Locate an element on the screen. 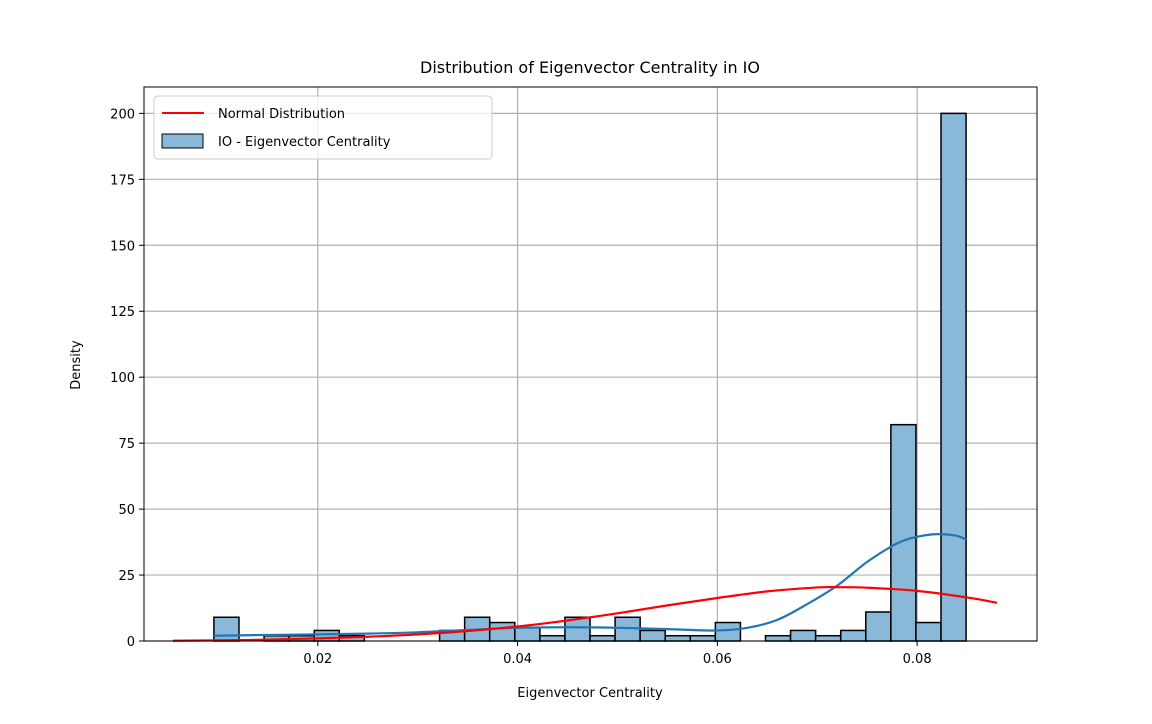 The image size is (1152, 724). normal-distribution-line is located at coordinates (585, 613).